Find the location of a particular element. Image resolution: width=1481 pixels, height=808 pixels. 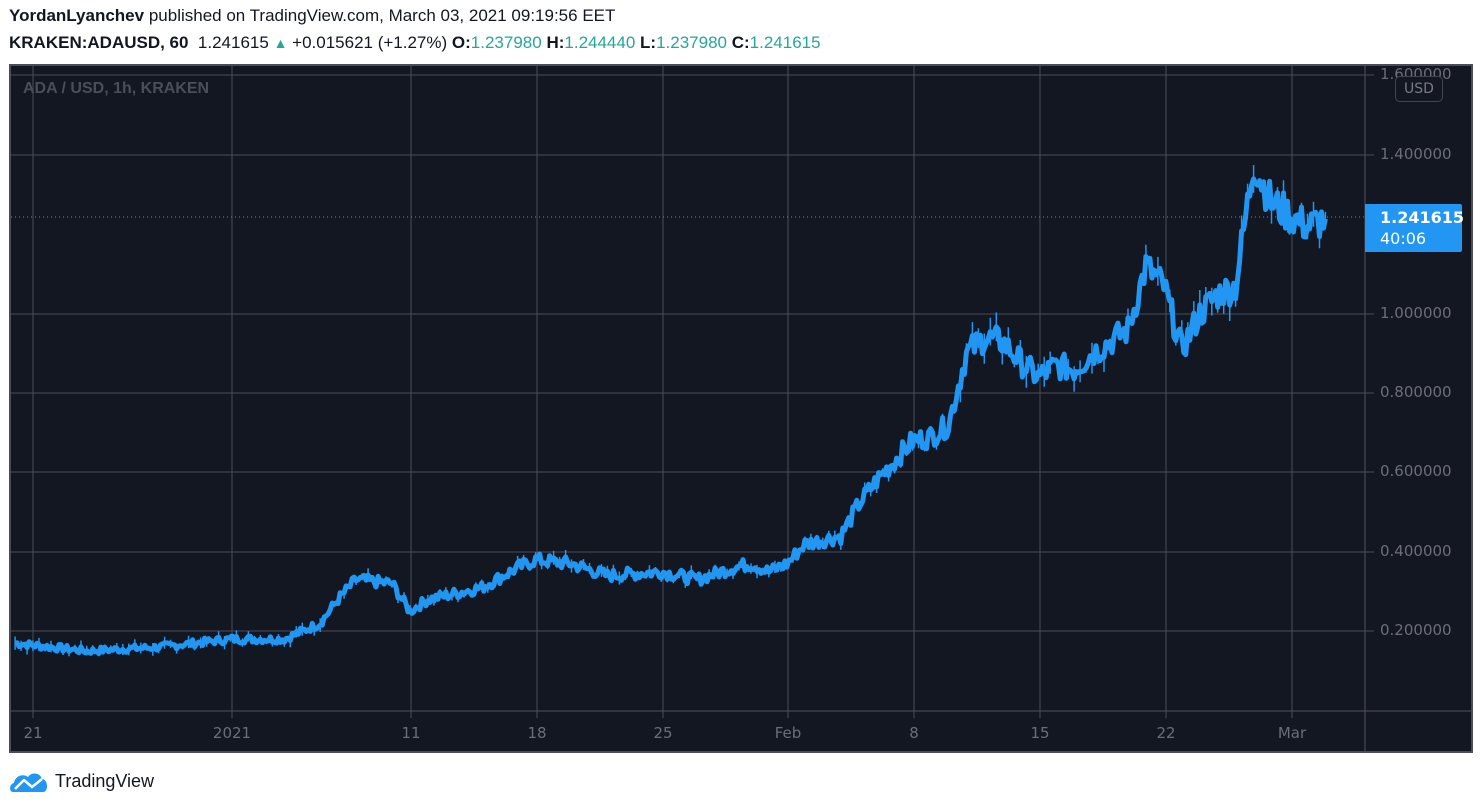

time-axis-label: 22 is located at coordinates (1166, 733).